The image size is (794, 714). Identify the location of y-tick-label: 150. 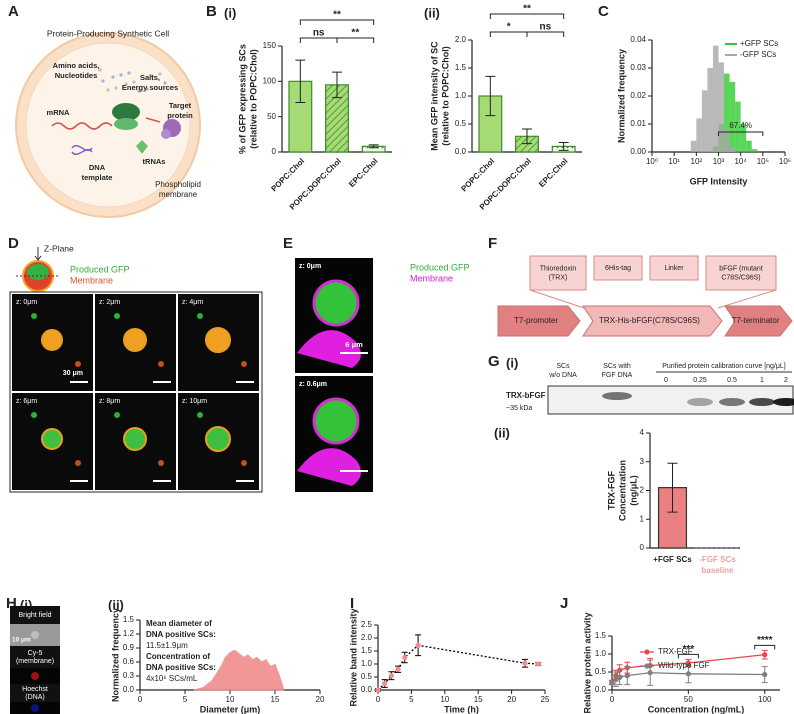
(270, 45).